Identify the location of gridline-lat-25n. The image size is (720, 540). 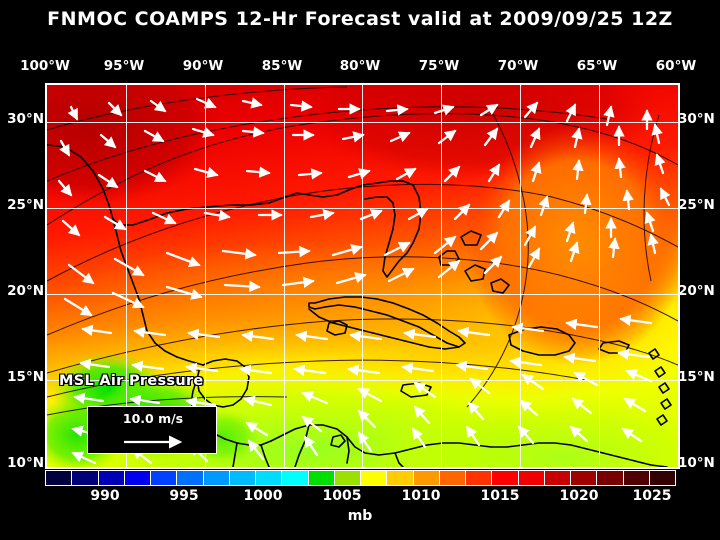
(362, 208).